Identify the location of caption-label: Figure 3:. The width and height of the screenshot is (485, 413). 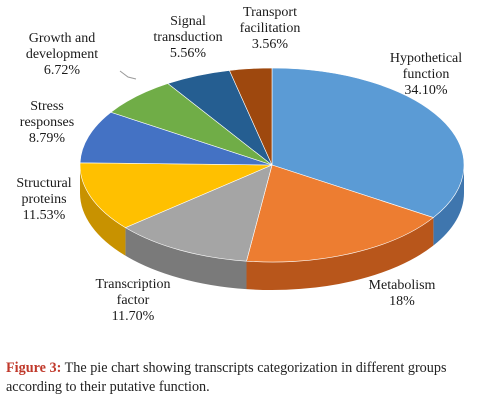
(34, 368).